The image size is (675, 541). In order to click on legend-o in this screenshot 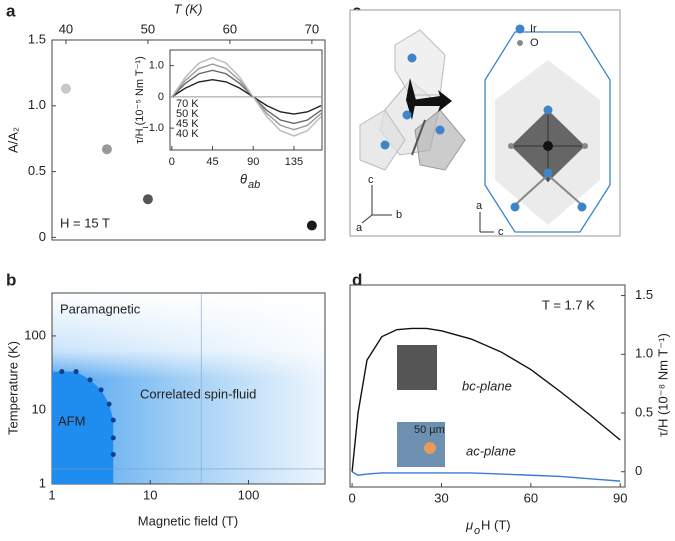, I will do `click(520, 43)`.